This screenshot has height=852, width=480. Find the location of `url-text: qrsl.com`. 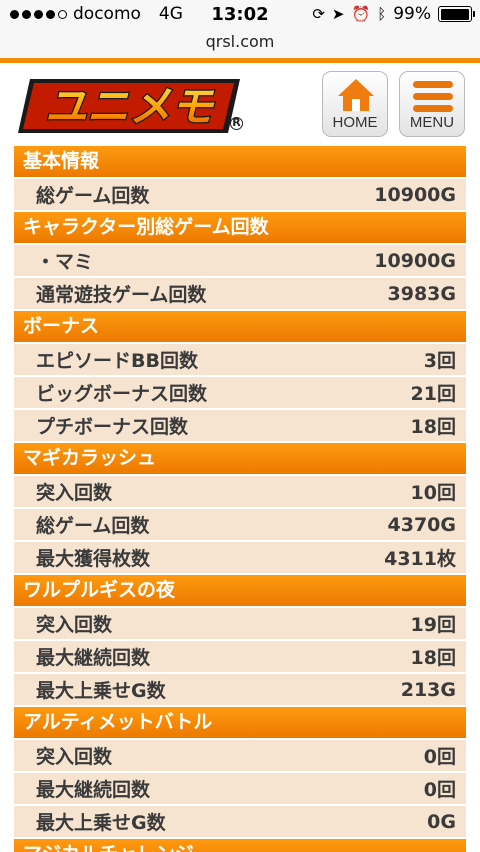

url-text: qrsl.com is located at coordinates (240, 41).